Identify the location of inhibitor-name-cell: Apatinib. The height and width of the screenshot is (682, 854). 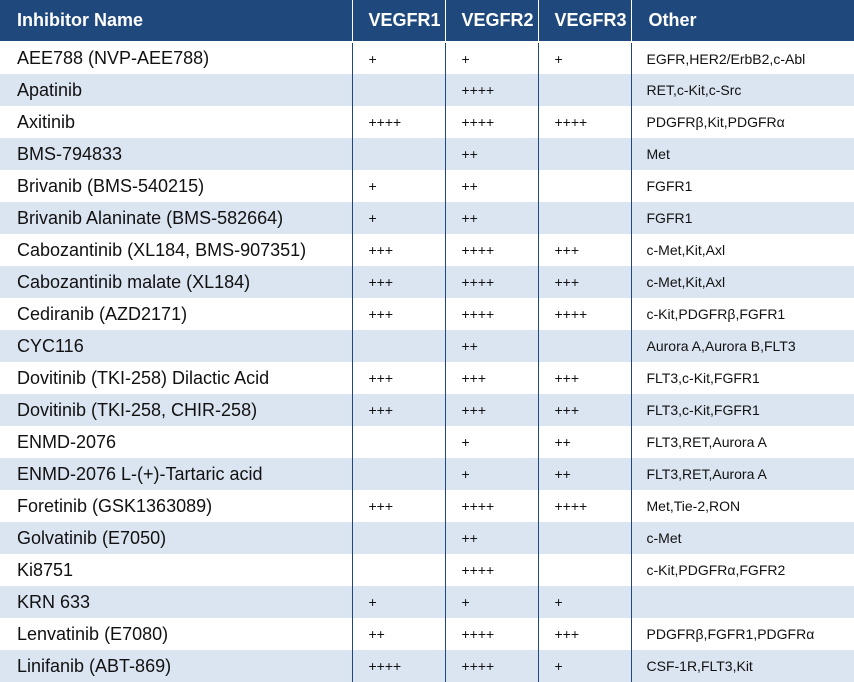
(176, 90).